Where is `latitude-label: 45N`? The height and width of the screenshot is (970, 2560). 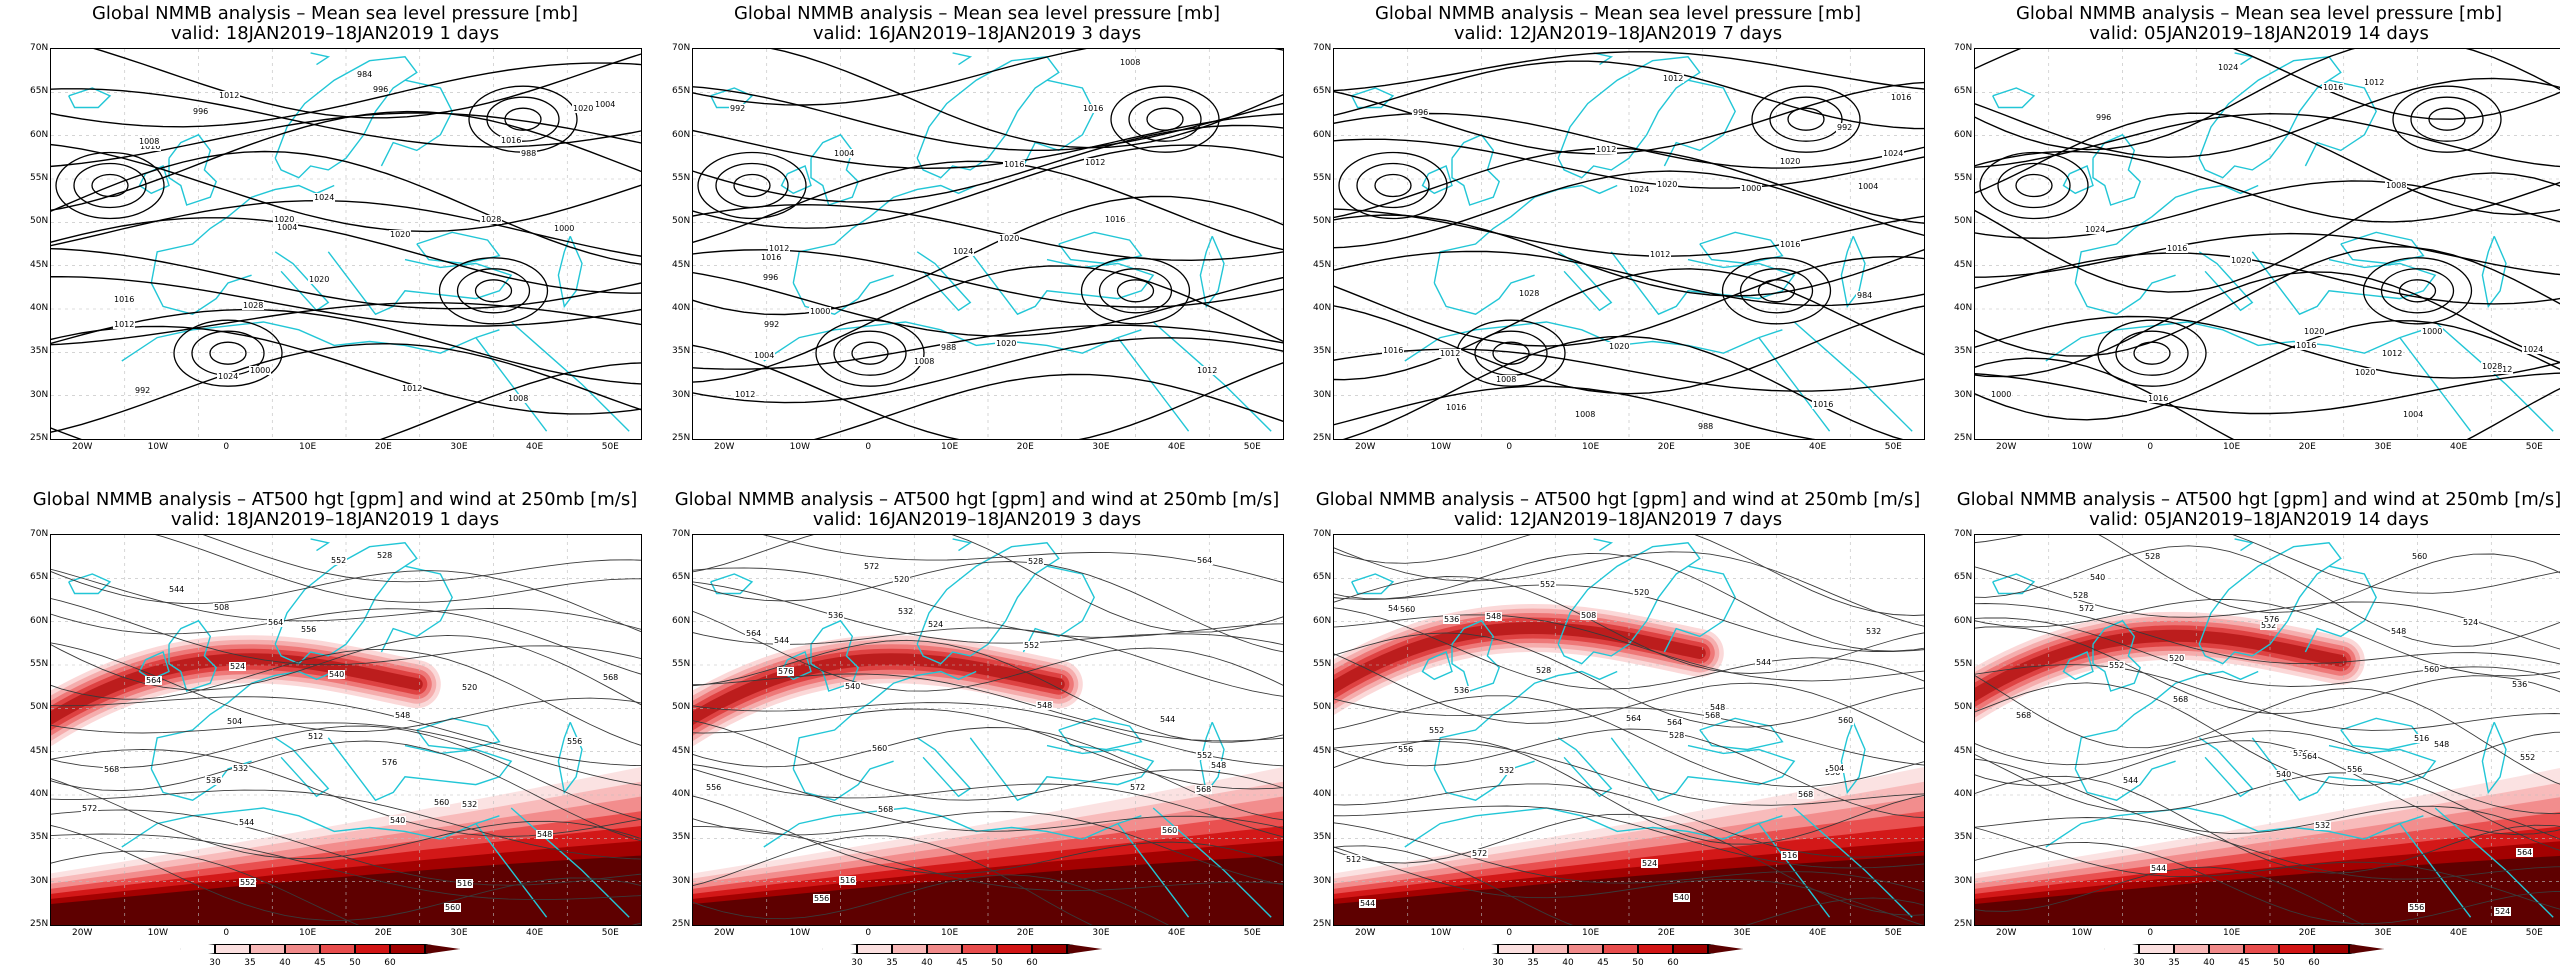 latitude-label: 45N is located at coordinates (39, 750).